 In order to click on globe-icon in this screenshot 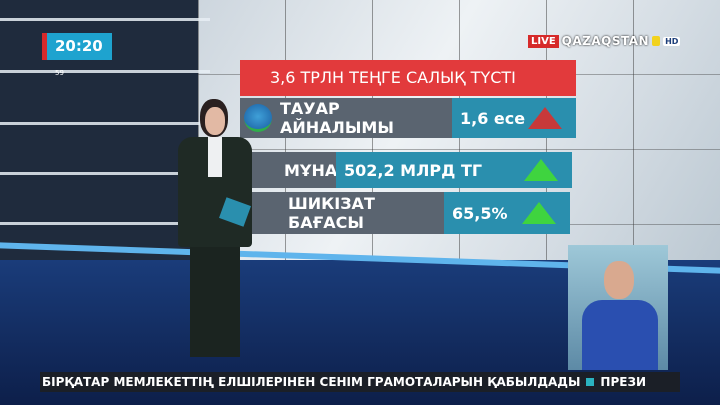, I will do `click(258, 118)`.